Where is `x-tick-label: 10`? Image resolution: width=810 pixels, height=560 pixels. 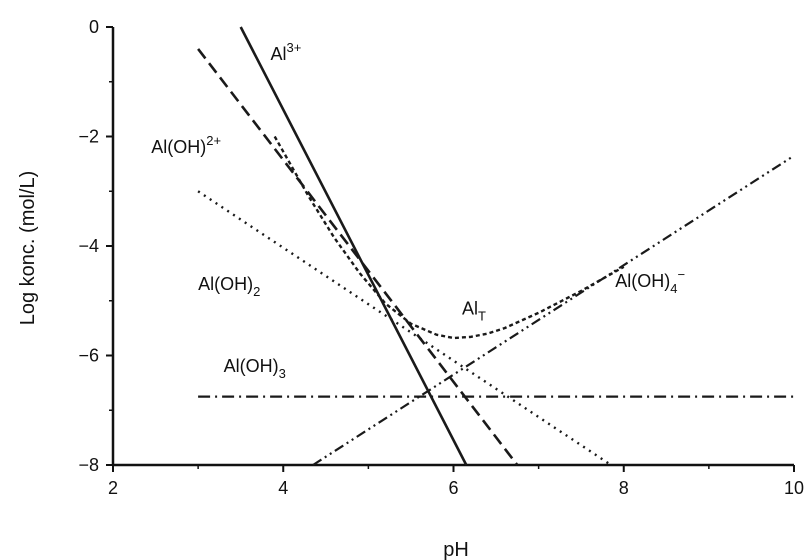
x-tick-label: 10 is located at coordinates (794, 488).